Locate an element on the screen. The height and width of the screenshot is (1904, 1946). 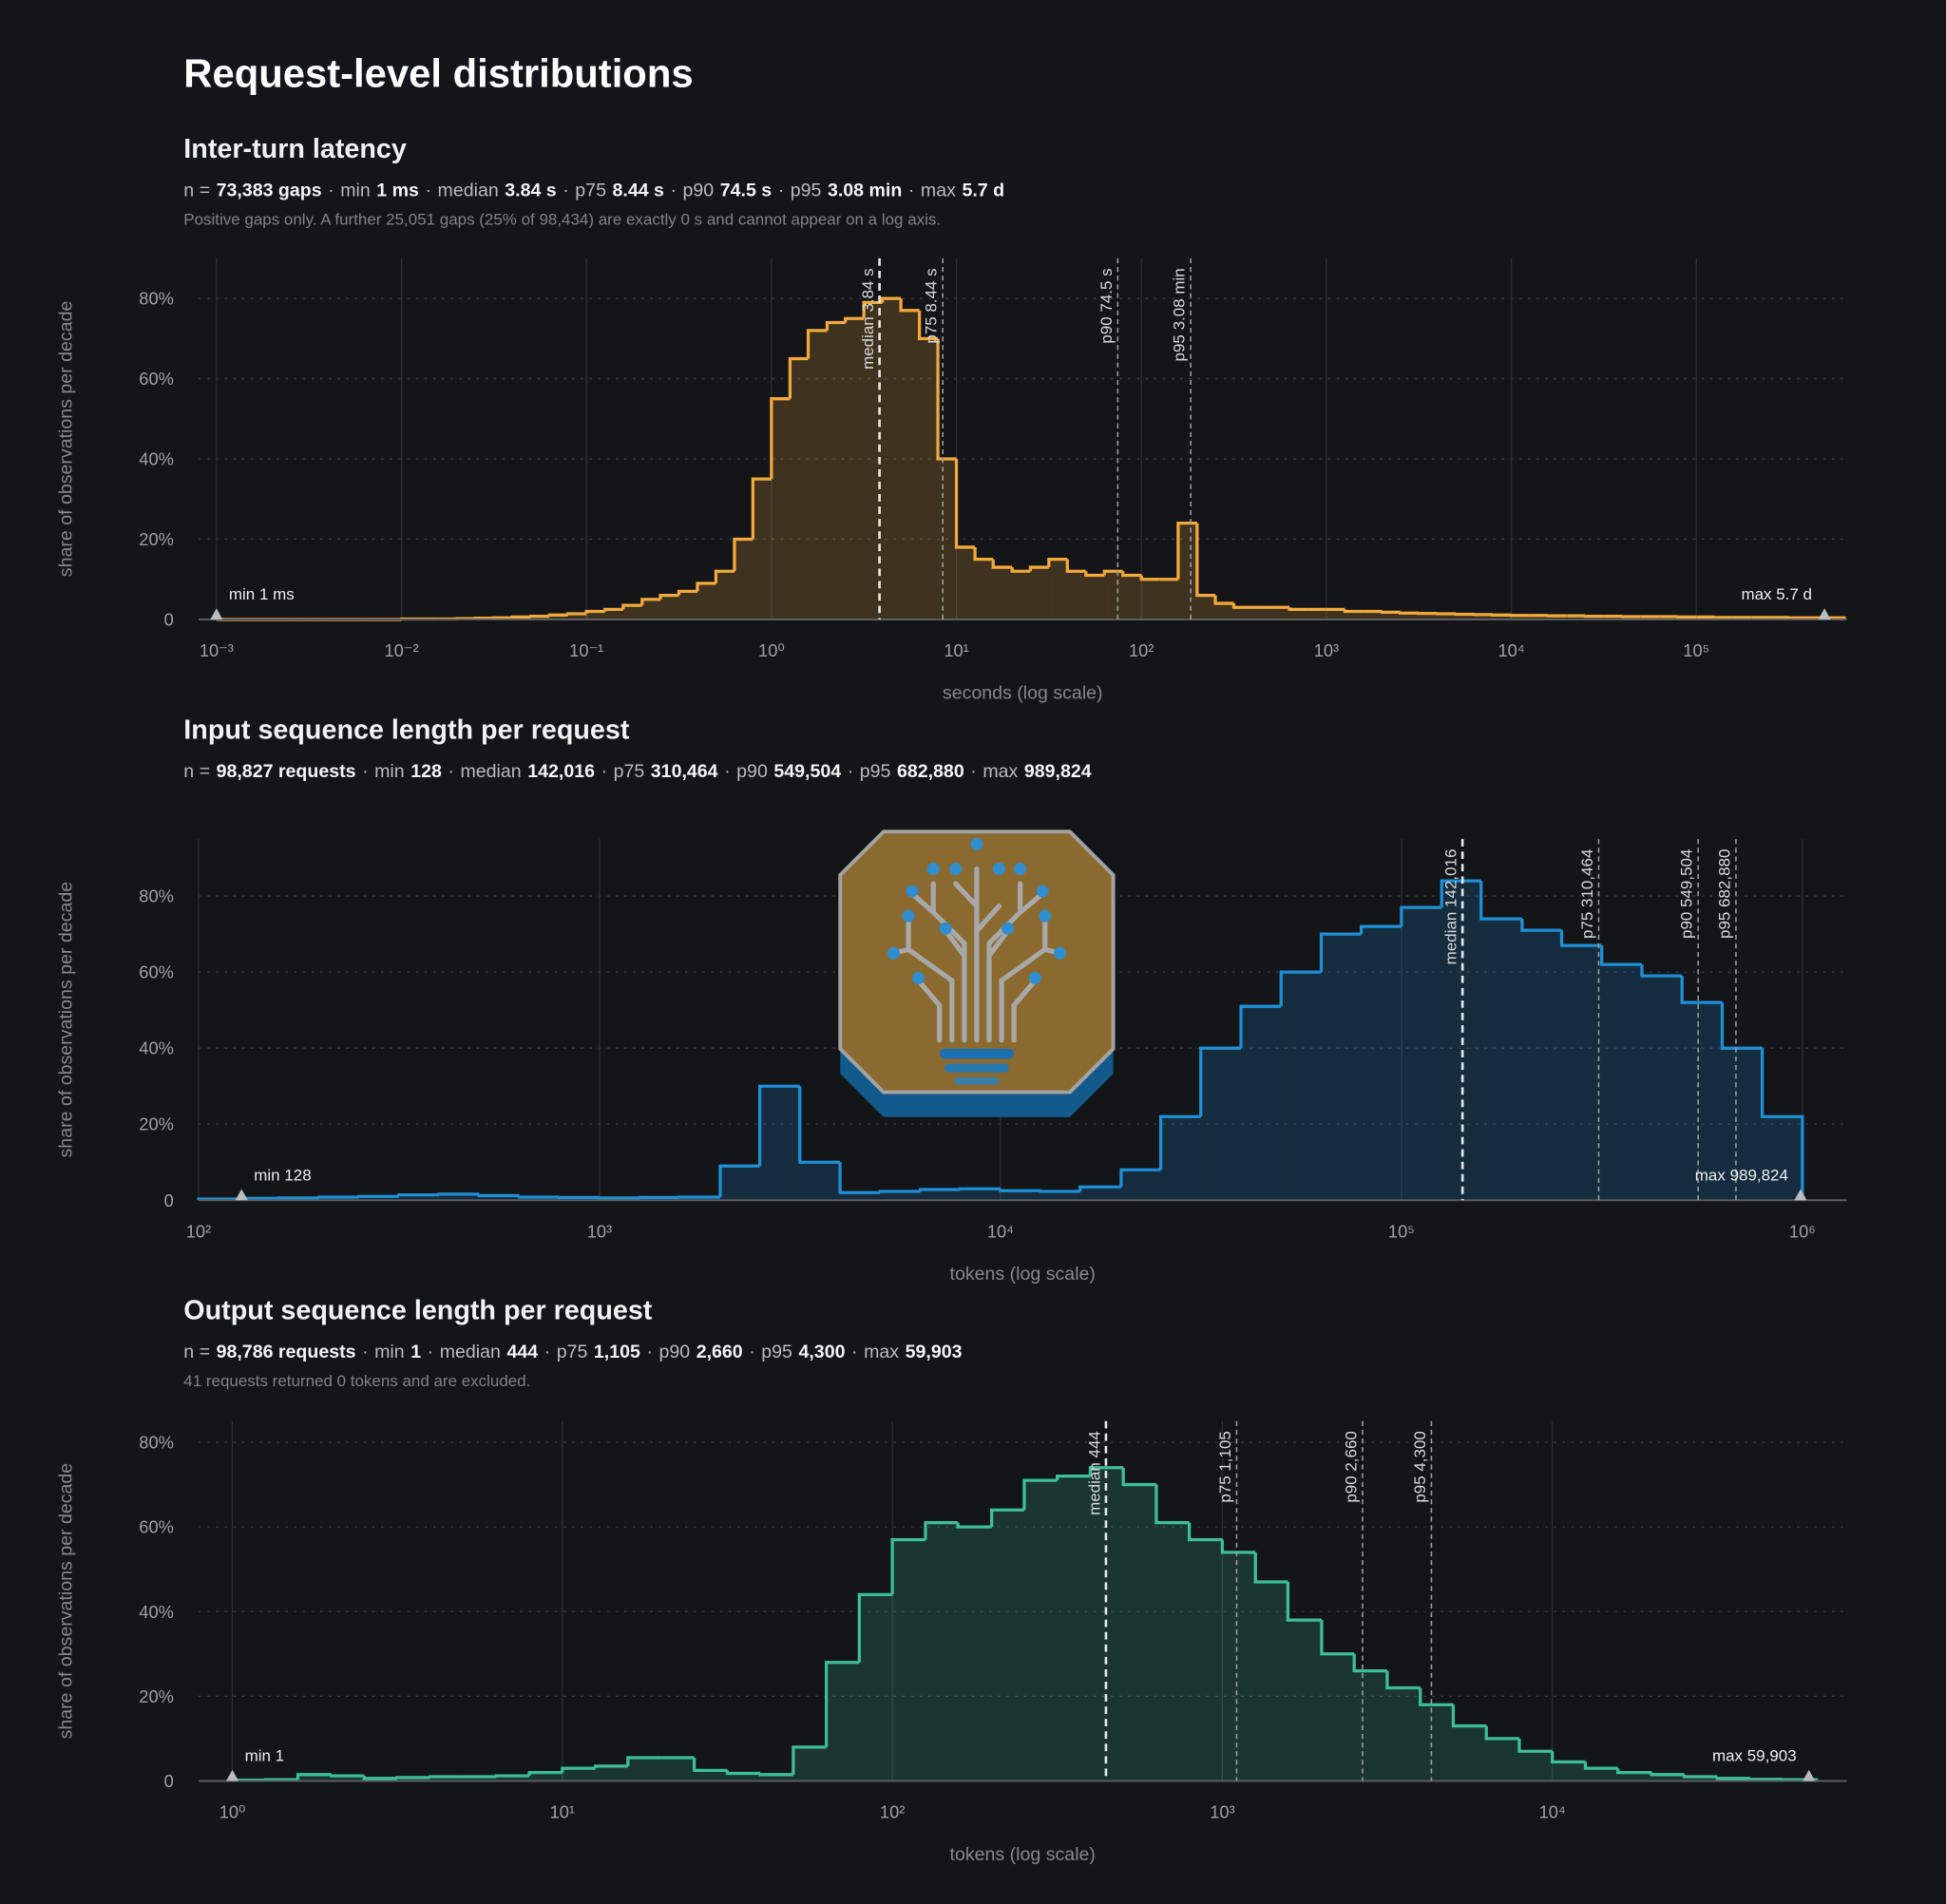
percentile-label: median 3.84 s is located at coordinates (868, 319).